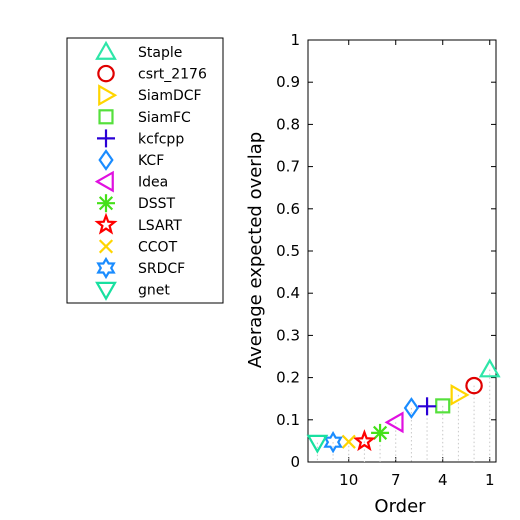 The image size is (520, 520). What do you see at coordinates (443, 480) in the screenshot?
I see `x-tick-label: 4` at bounding box center [443, 480].